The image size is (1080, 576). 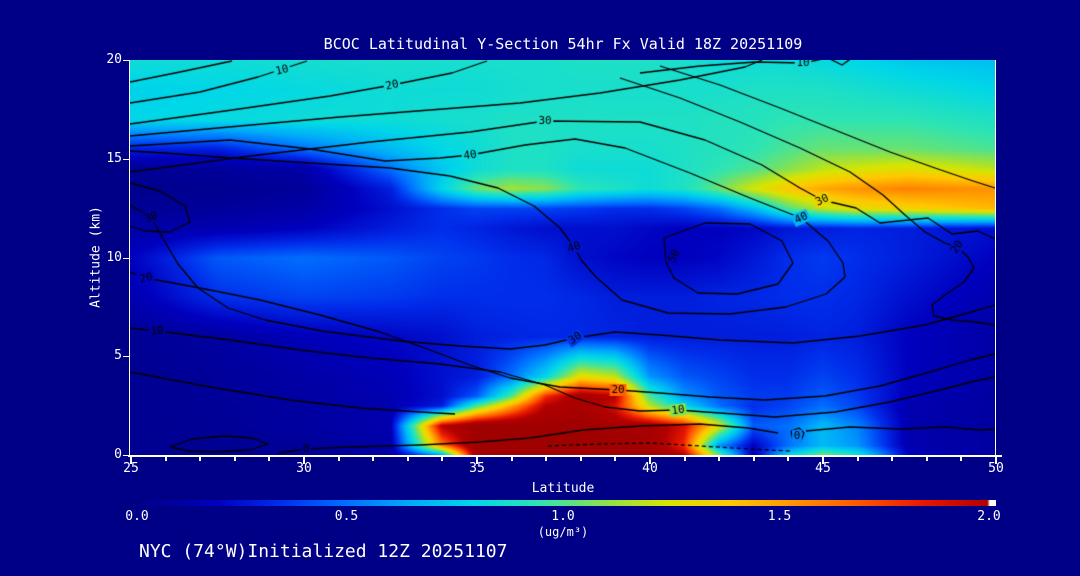 What do you see at coordinates (565, 456) in the screenshot?
I see `x-axis-line` at bounding box center [565, 456].